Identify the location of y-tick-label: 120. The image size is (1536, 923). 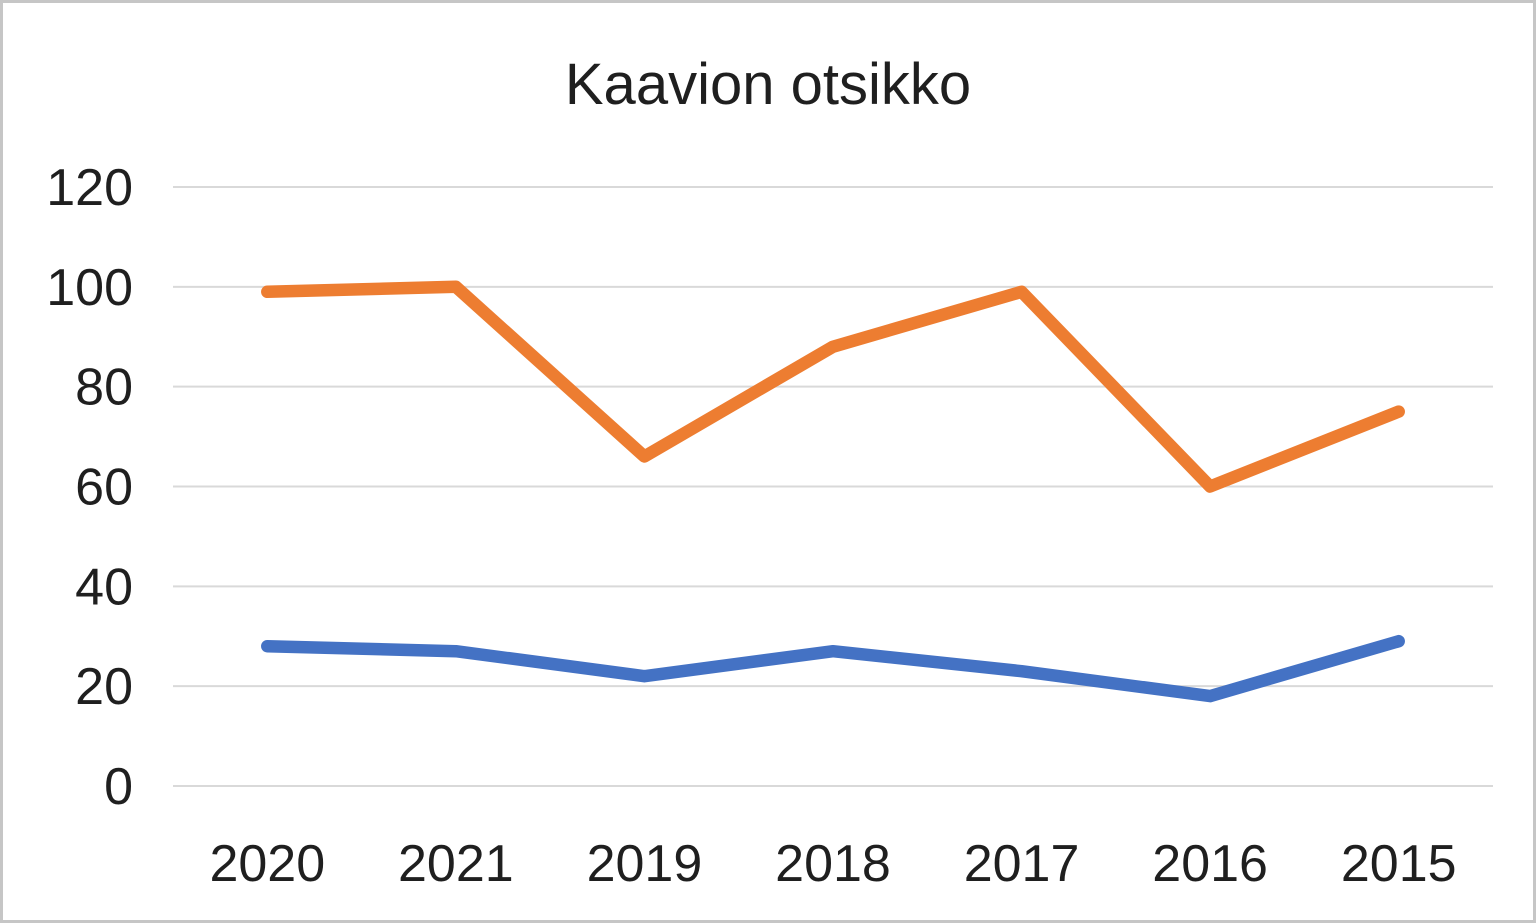
(89, 188).